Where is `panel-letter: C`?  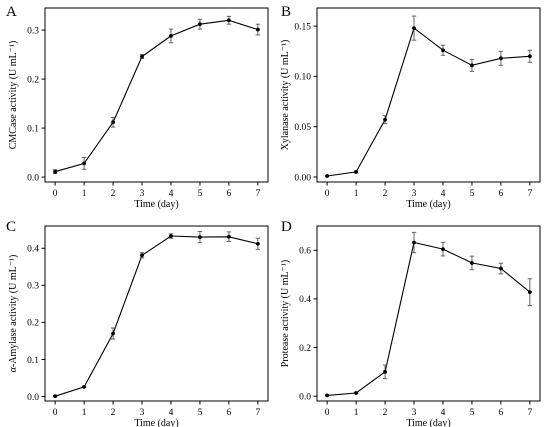 panel-letter: C is located at coordinates (11, 227).